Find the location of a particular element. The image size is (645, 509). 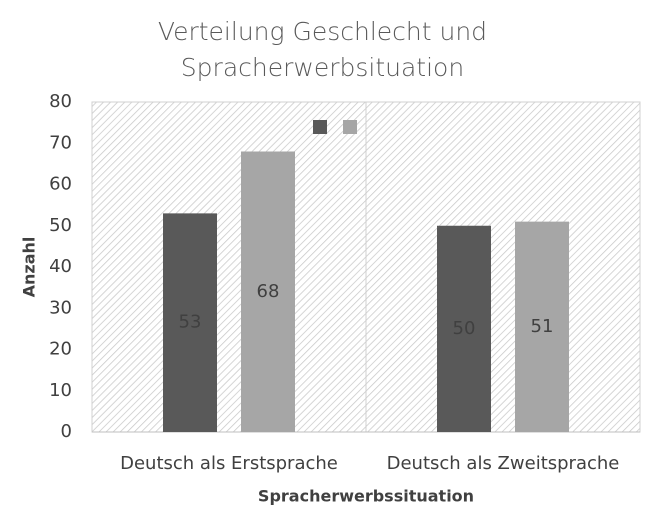

x-tick-label: Deutsch als Zweitsprache is located at coordinates (503, 463).